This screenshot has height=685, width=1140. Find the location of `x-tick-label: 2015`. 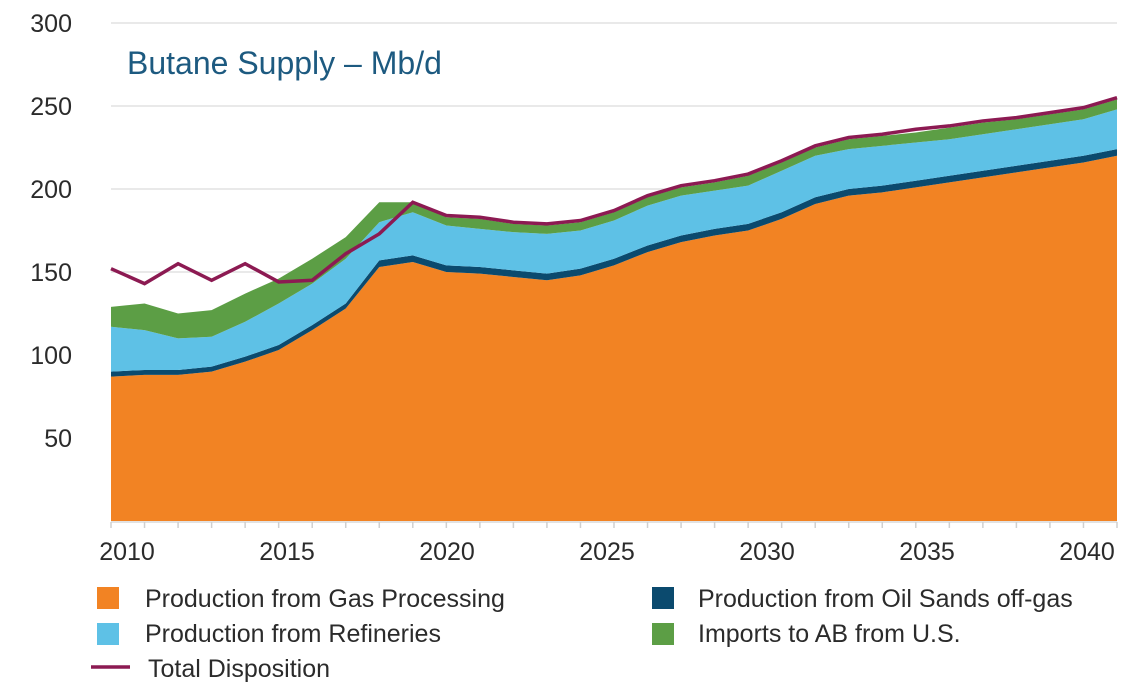

x-tick-label: 2015 is located at coordinates (287, 552).